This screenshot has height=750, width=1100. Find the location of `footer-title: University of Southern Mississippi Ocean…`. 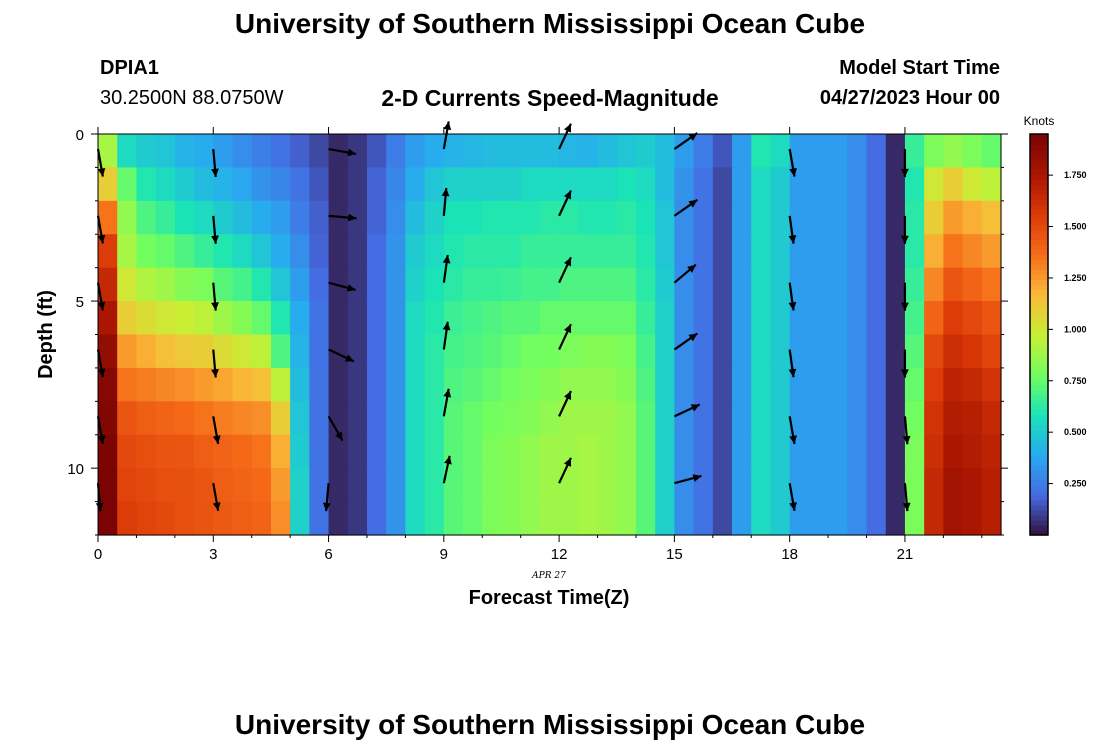

footer-title: University of Southern Mississippi Ocean… is located at coordinates (550, 724).